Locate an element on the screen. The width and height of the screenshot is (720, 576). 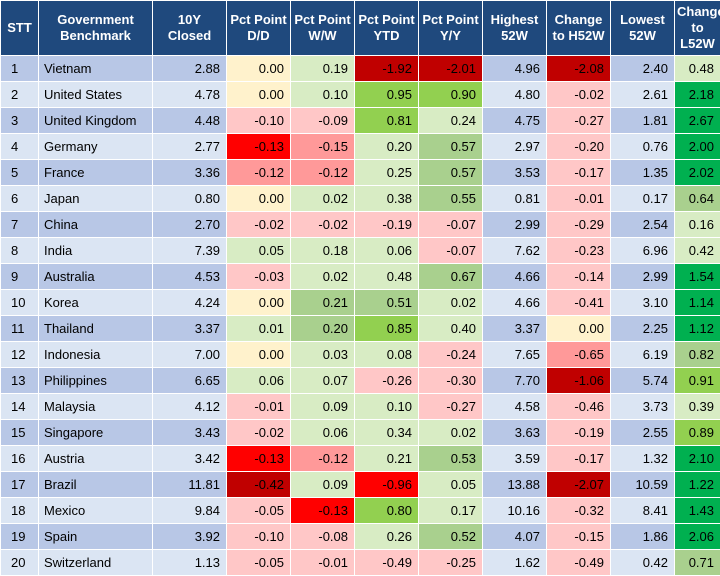
header-benchmark: Government Benchmark is located at coordinates (95, 28).